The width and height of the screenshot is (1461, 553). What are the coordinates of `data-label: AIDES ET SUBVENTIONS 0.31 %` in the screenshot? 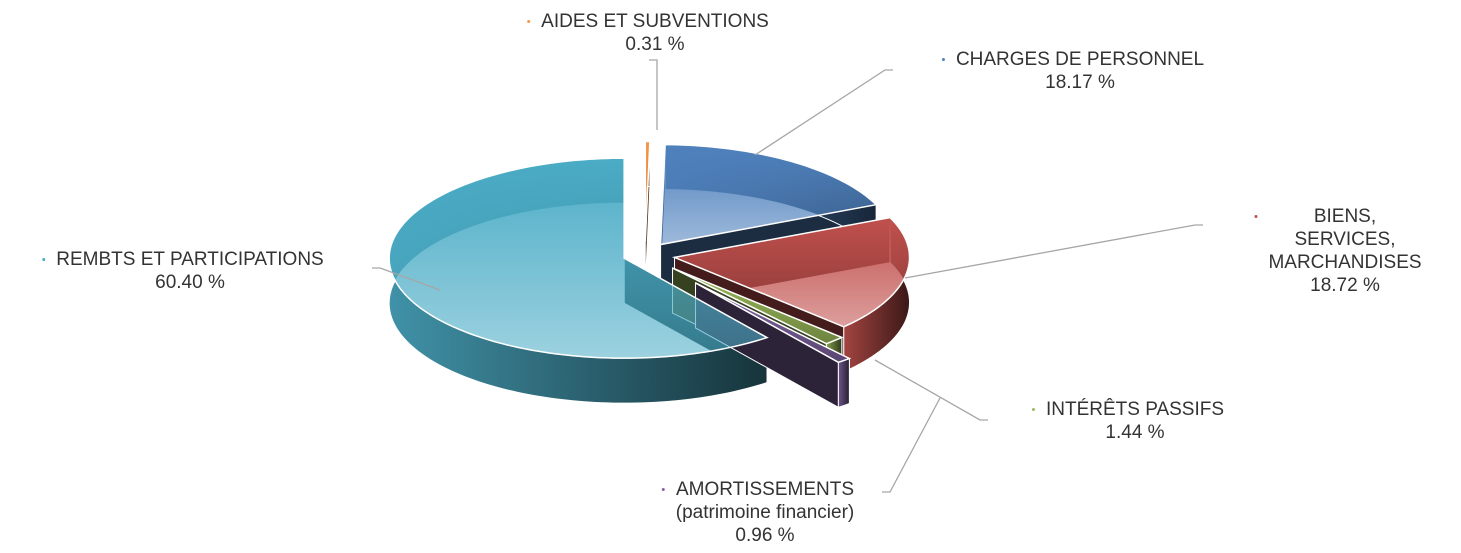 It's located at (648, 33).